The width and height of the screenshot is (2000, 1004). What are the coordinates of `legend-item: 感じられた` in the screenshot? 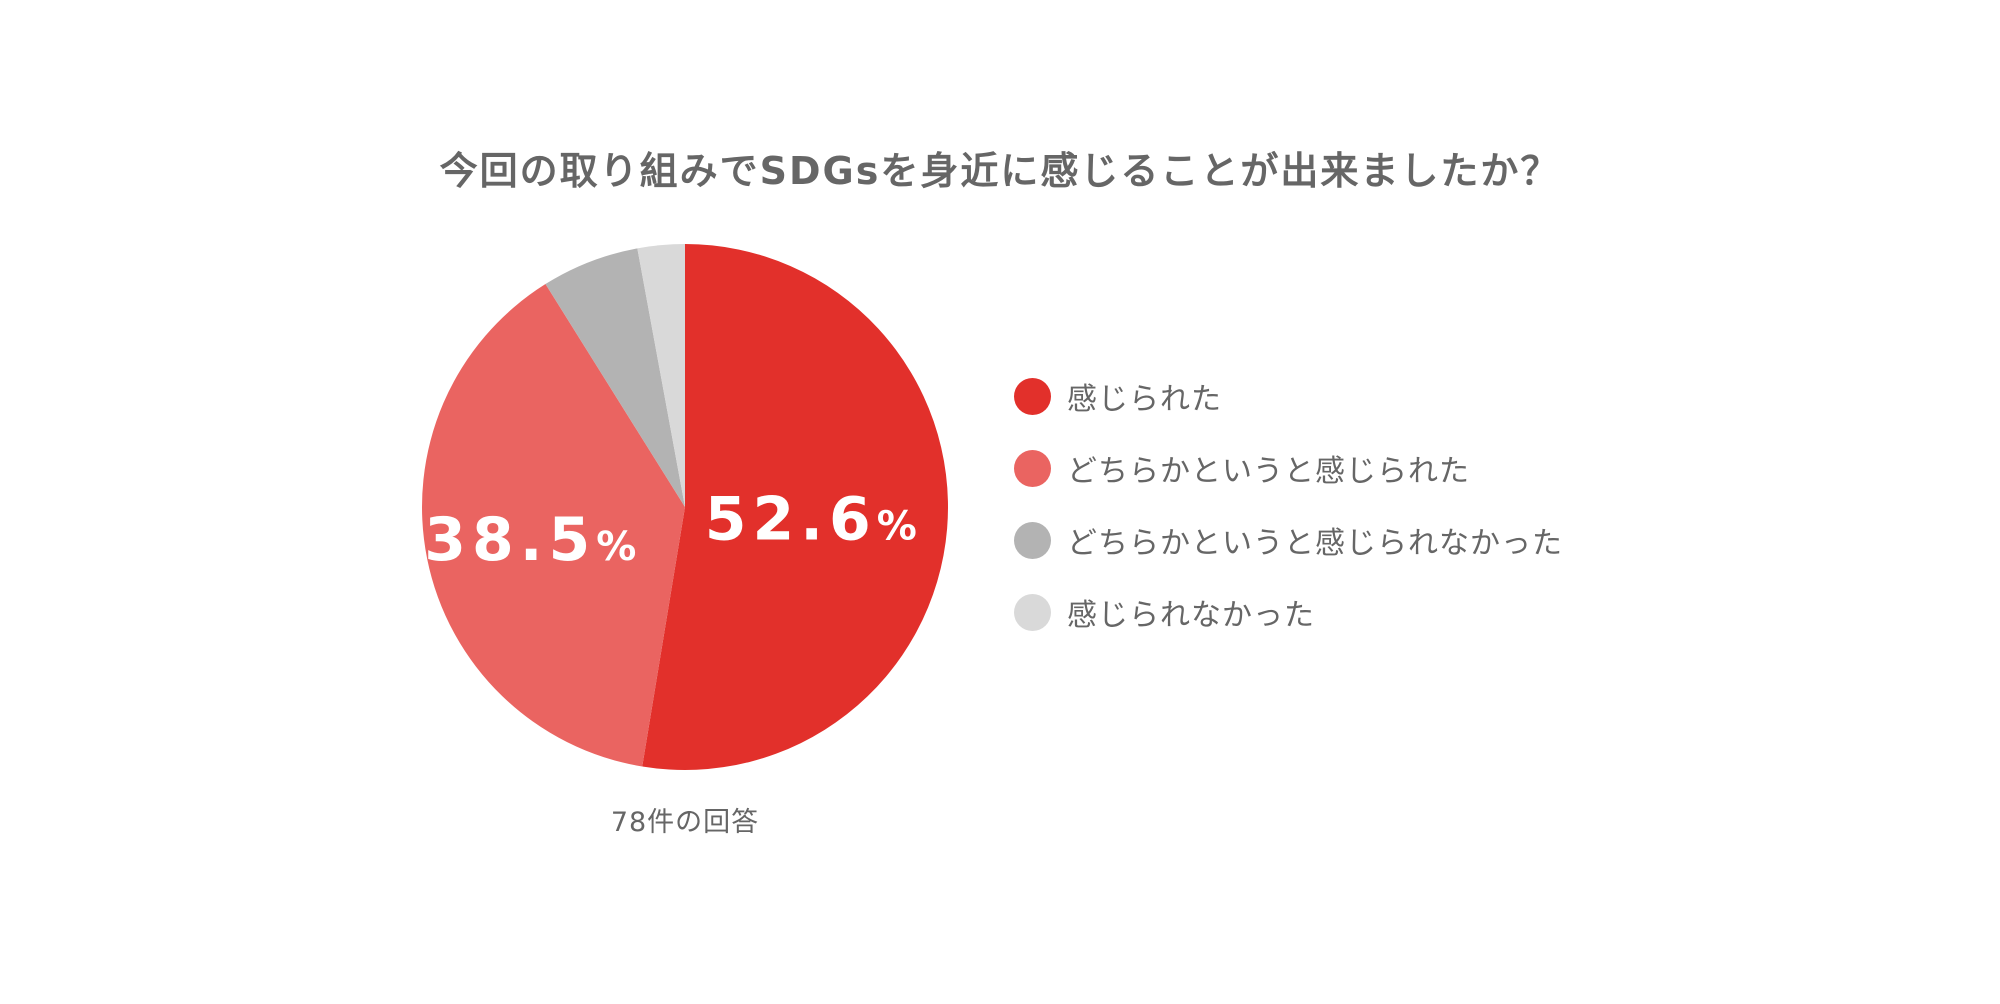 It's located at (1364, 397).